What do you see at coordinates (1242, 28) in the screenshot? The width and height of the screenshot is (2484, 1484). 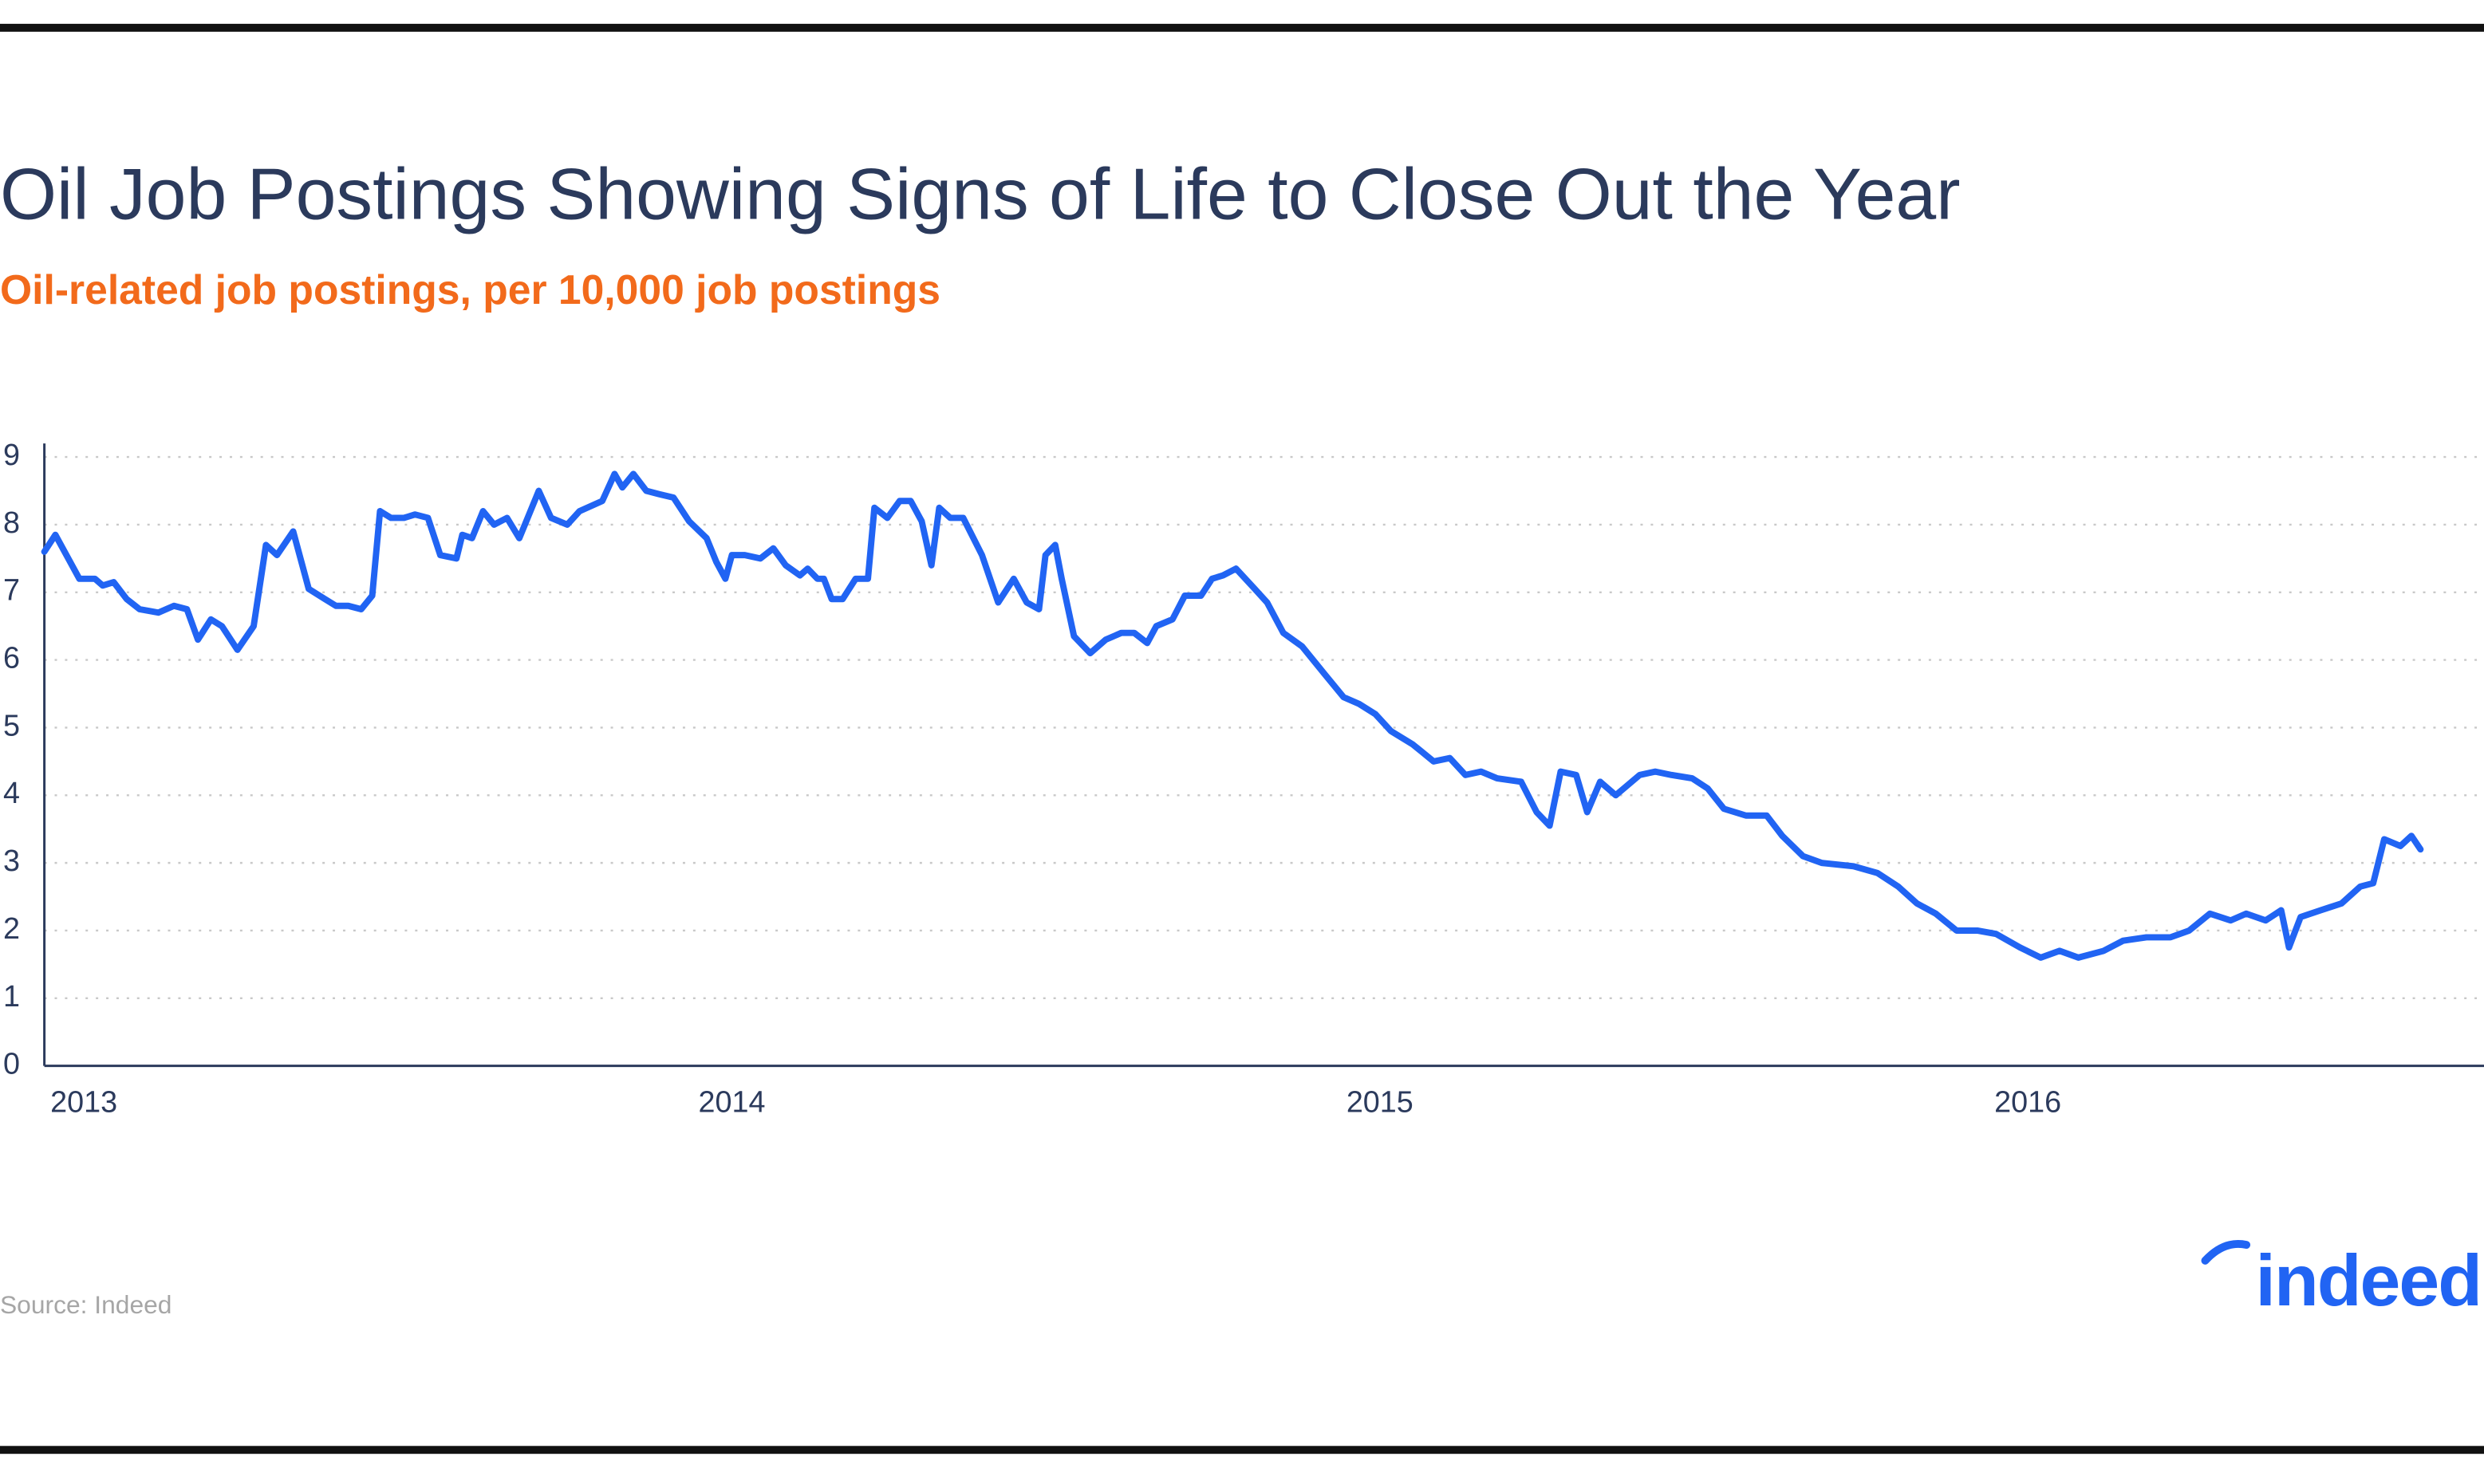 I see `top-rule` at bounding box center [1242, 28].